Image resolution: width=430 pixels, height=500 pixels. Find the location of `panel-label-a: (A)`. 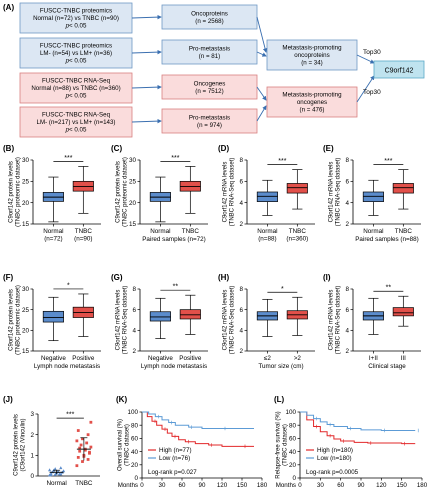

panel-label-a: (A) is located at coordinates (8, 7).